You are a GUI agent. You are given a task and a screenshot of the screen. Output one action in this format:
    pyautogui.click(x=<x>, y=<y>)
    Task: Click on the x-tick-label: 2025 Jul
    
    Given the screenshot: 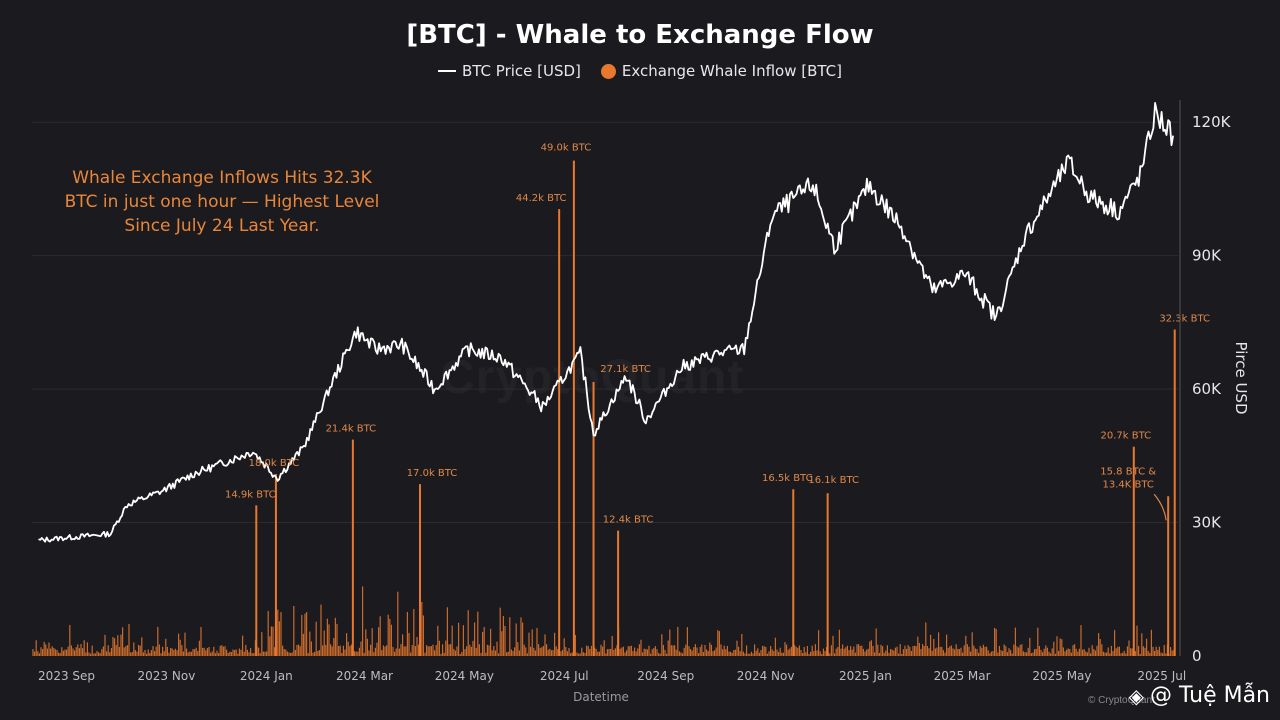 What is the action you would take?
    pyautogui.click(x=1161, y=676)
    